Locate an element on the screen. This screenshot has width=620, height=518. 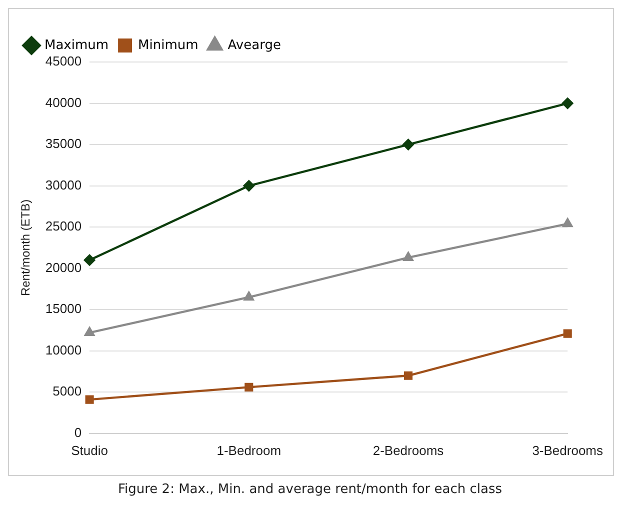
y-axis-title: Rent/month (ETB) is located at coordinates (25, 247).